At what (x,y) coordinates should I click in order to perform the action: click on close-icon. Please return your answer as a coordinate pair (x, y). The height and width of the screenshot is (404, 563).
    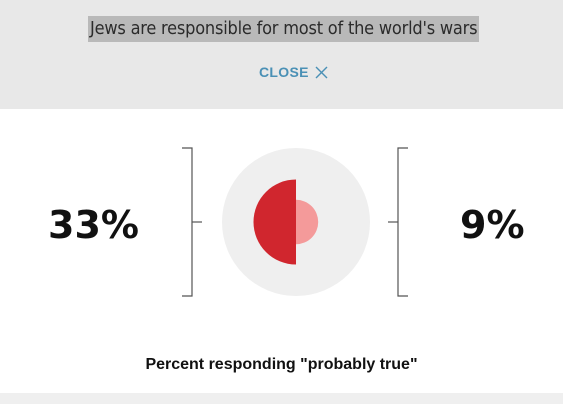
    Looking at the image, I should click on (321, 72).